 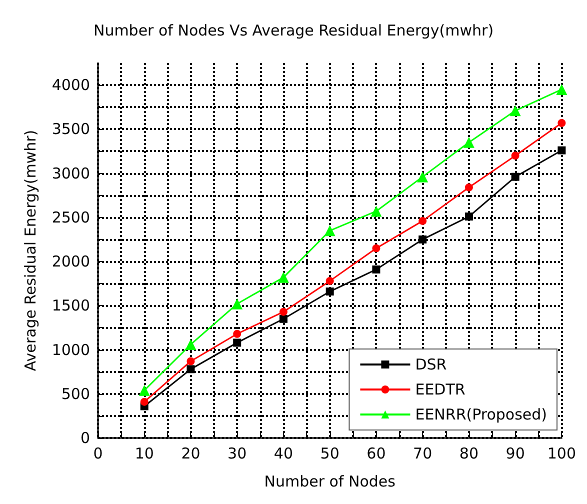 What do you see at coordinates (71, 173) in the screenshot?
I see `y-tick-label: 3000` at bounding box center [71, 173].